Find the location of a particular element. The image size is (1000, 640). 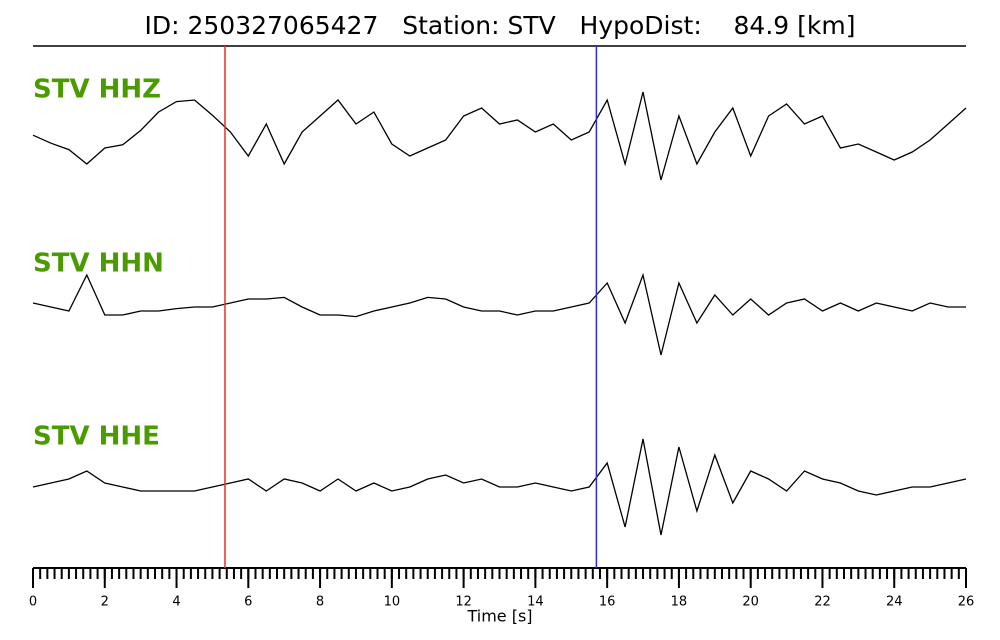

x-tick-label: 8 is located at coordinates (320, 602).